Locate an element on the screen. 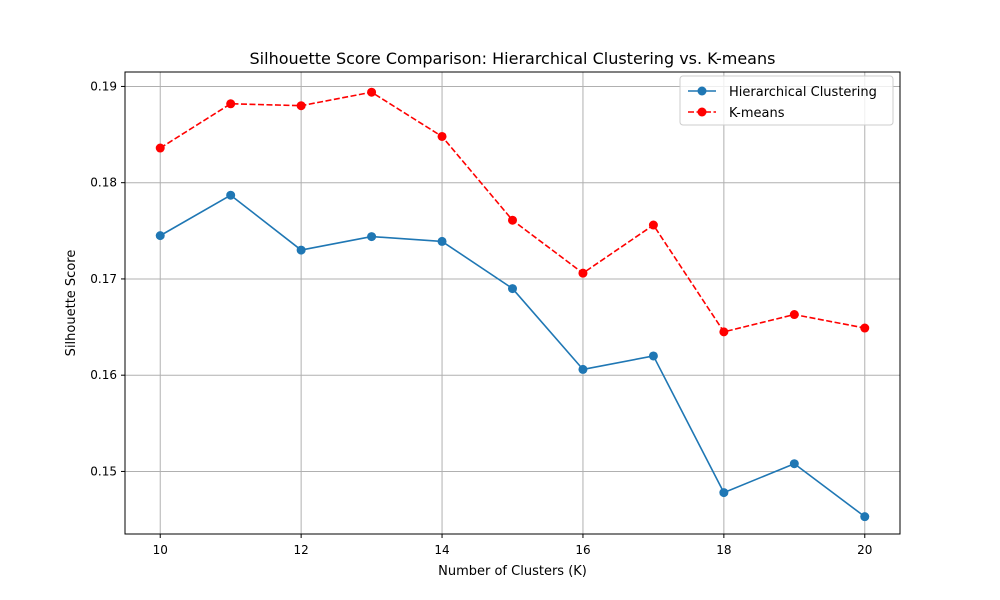 This screenshot has height=600, width=1000. legend-marker-hierarchical-clustering is located at coordinates (702, 91).